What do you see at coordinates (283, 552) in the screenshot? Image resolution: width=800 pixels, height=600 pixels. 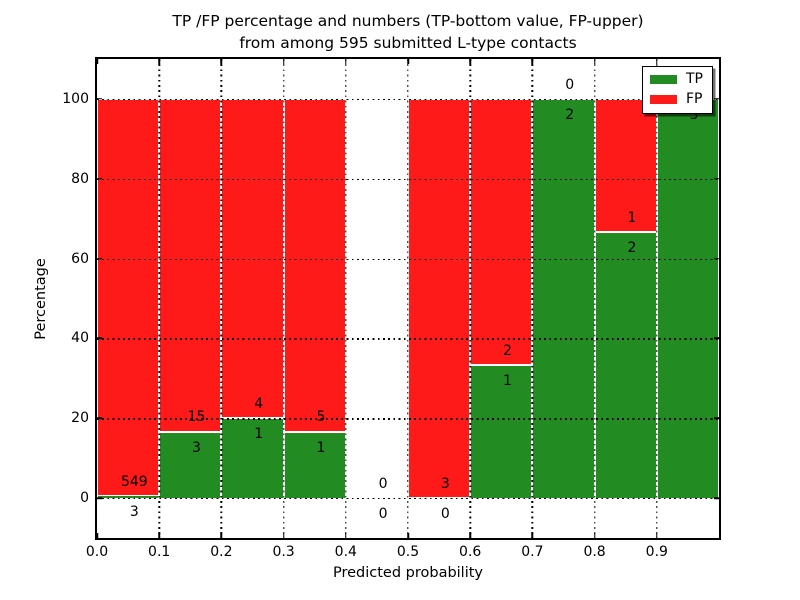 I see `x-tick-label-0.3: 0.3` at bounding box center [283, 552].